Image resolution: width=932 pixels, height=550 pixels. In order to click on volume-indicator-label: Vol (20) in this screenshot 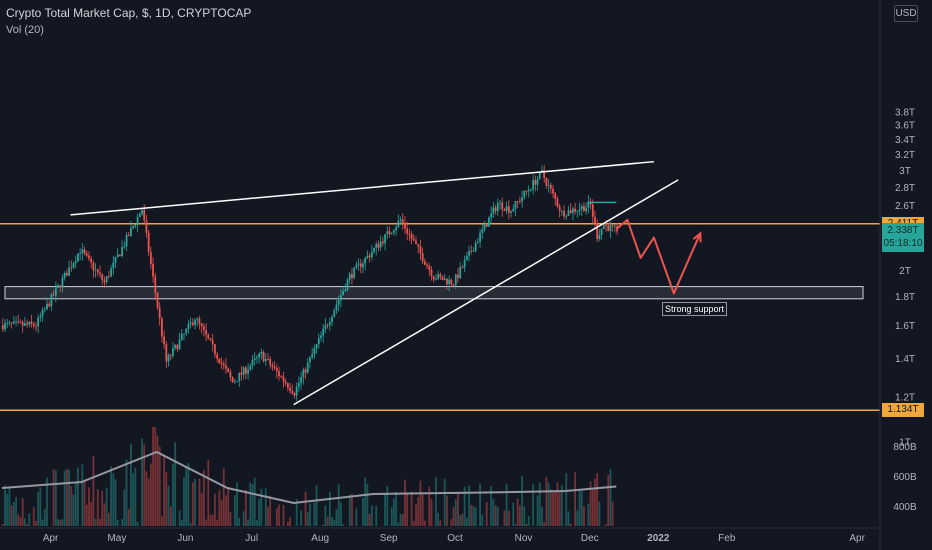, I will do `click(25, 30)`.